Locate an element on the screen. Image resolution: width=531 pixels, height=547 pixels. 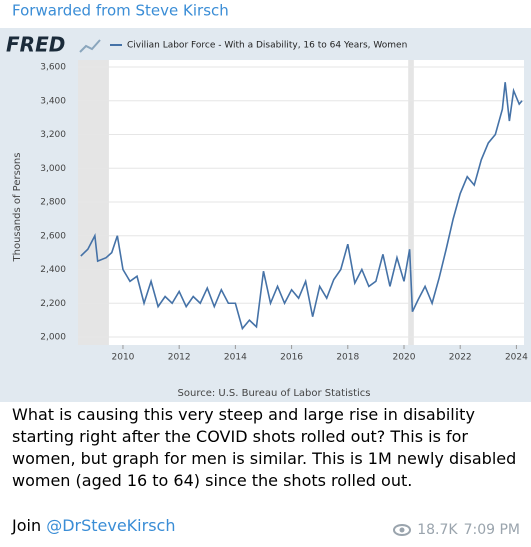
y-tick-label: 3,400 is located at coordinates (53, 101).